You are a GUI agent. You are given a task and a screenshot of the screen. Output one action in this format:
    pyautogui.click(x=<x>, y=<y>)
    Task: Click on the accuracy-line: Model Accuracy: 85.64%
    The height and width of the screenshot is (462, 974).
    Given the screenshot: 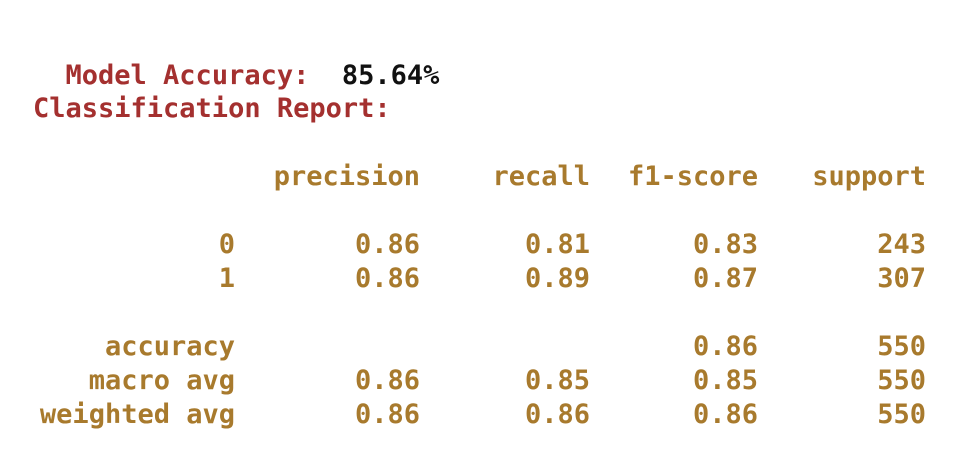 What is the action you would take?
    pyautogui.click(x=236, y=59)
    